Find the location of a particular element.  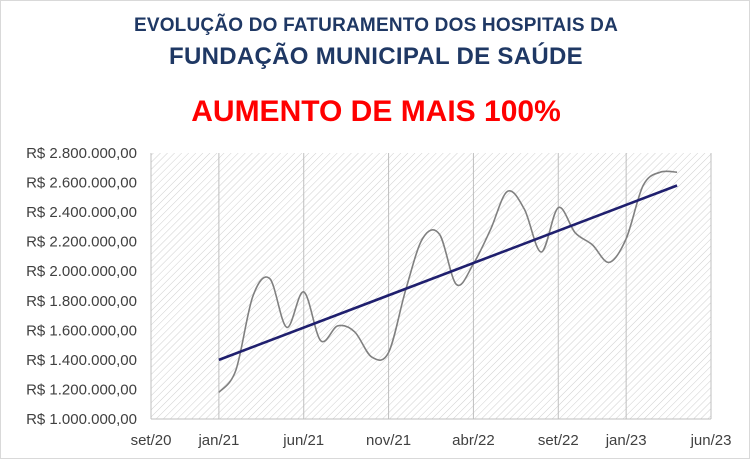

x-tick-label: jun/21 is located at coordinates (303, 440).